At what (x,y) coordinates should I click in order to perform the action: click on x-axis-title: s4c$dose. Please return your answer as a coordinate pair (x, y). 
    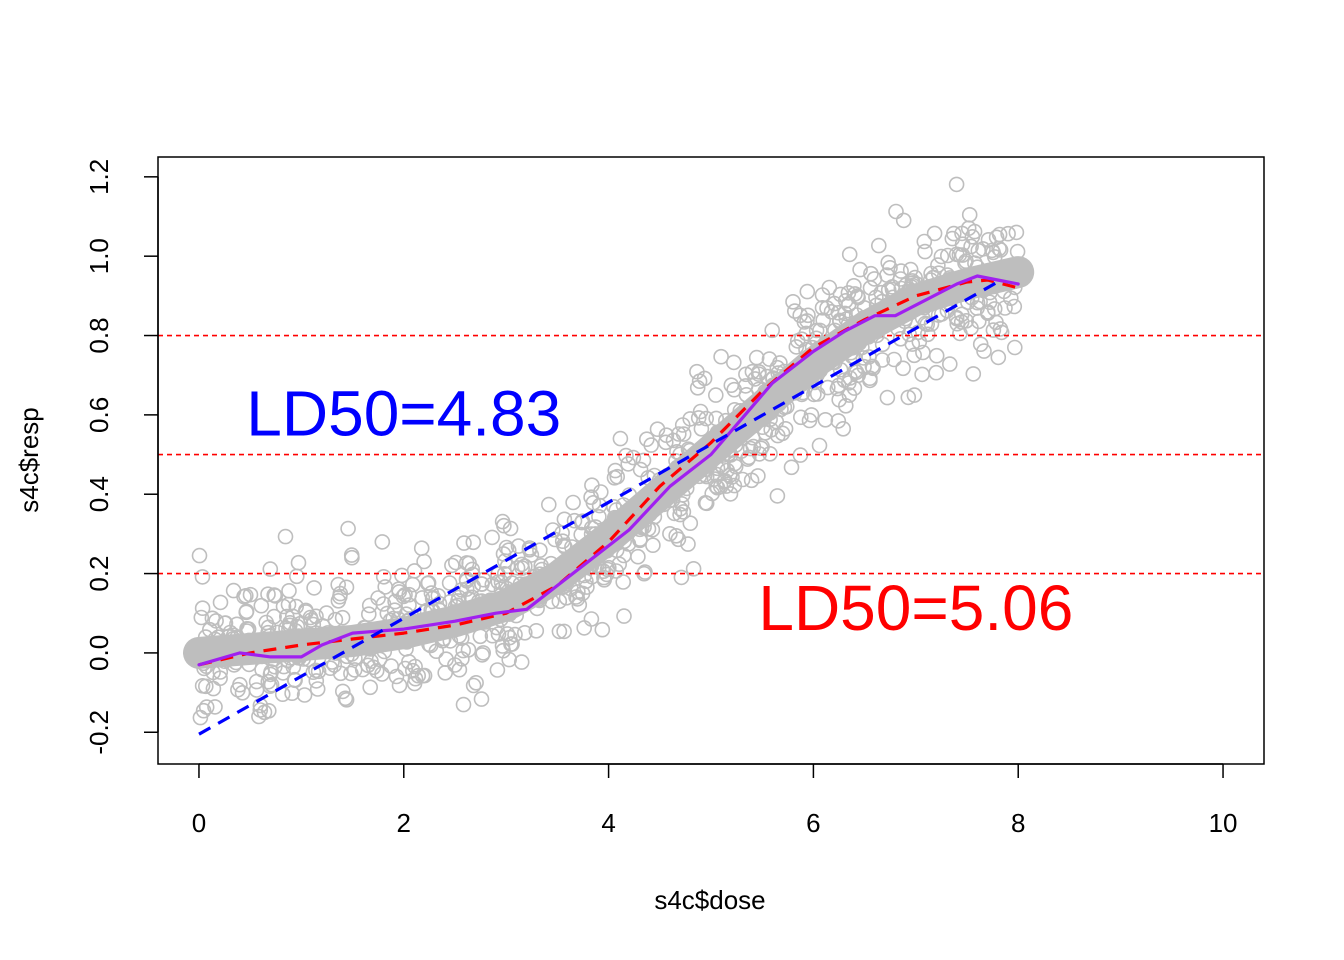
    Looking at the image, I should click on (709, 900).